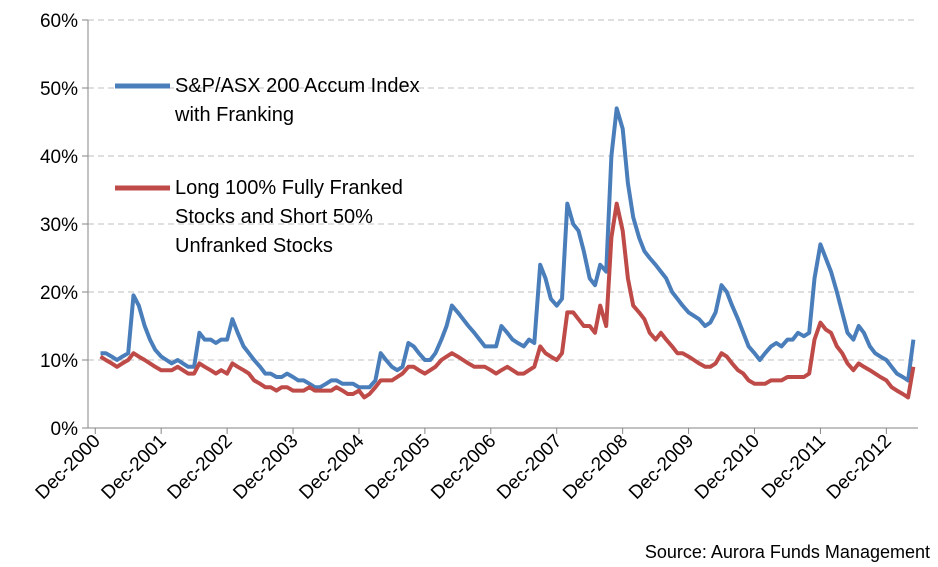 Image resolution: width=938 pixels, height=567 pixels. Describe the element at coordinates (265, 467) in the screenshot. I see `x-tick-label: Dec-2003` at that location.